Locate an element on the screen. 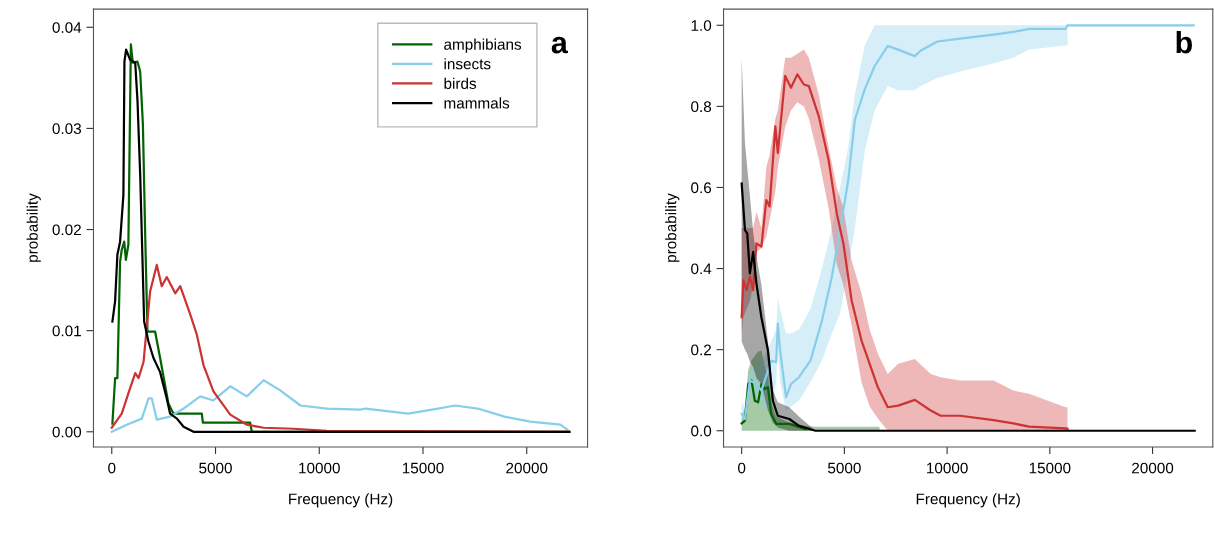 This screenshot has width=1214, height=534. y-tick-label: 0.02 is located at coordinates (66, 230).